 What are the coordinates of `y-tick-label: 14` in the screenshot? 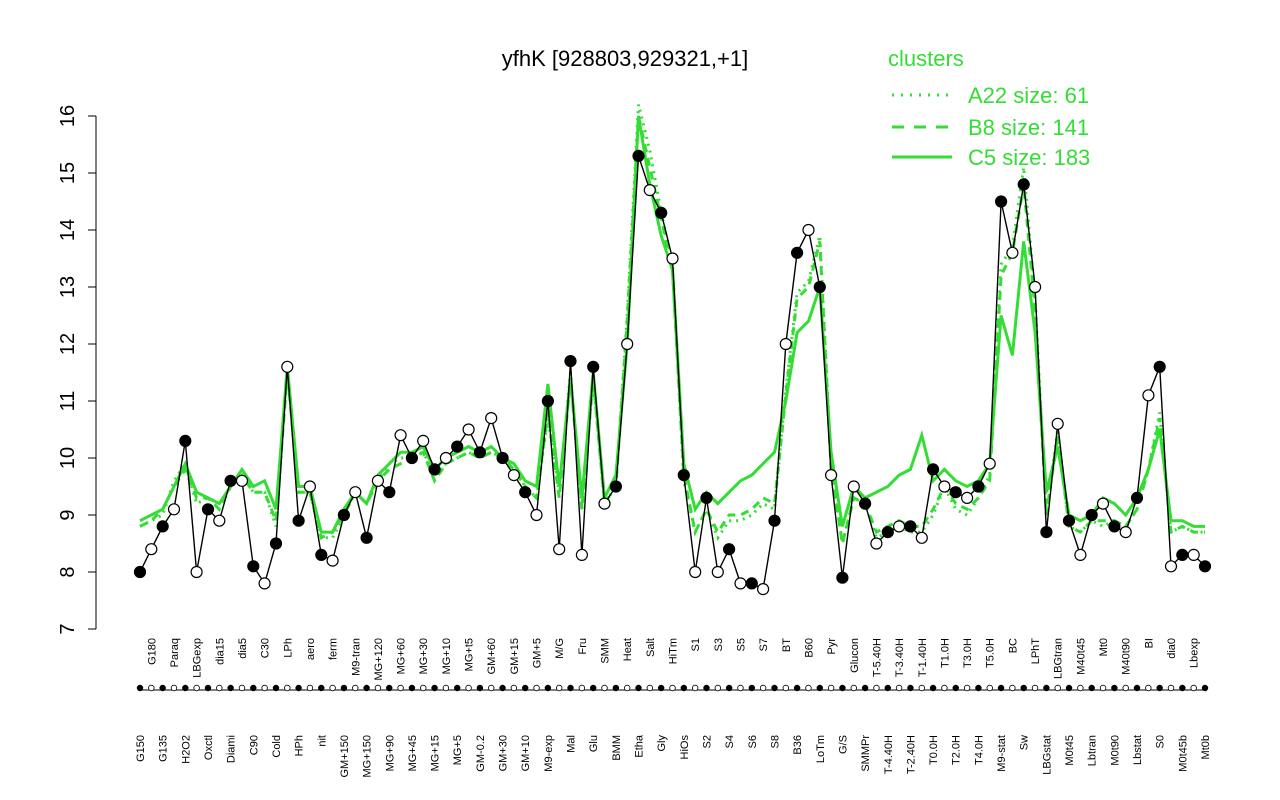 It's located at (68, 230).